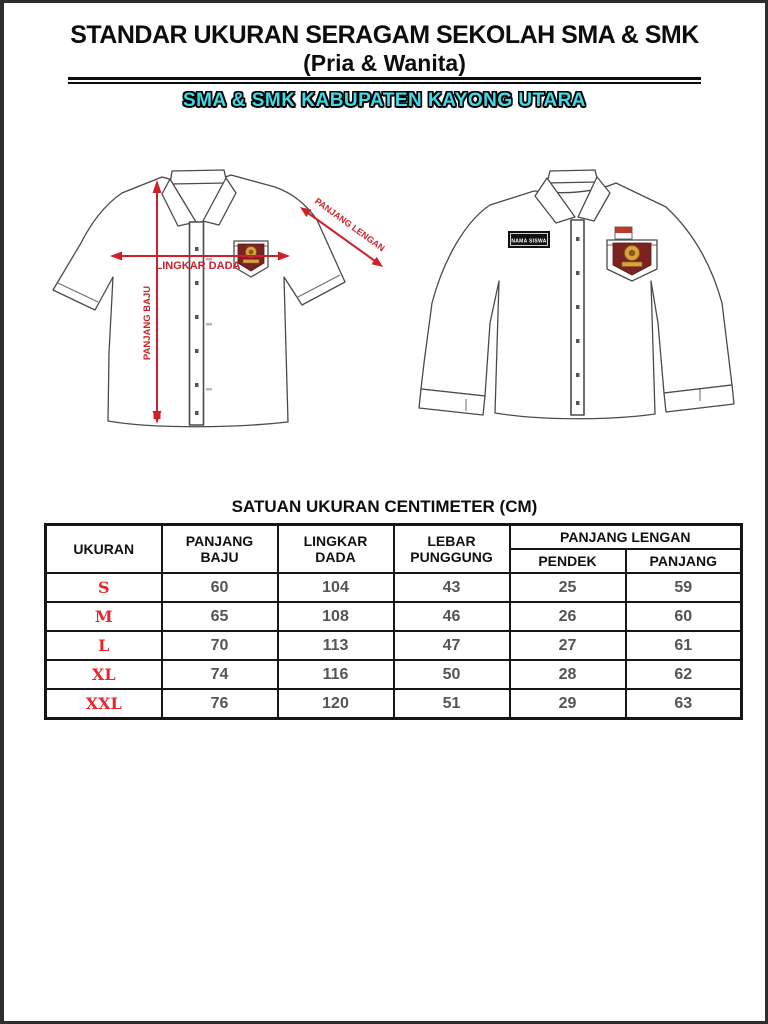 The width and height of the screenshot is (768, 1024). I want to click on table-cell: 29, so click(567, 704).